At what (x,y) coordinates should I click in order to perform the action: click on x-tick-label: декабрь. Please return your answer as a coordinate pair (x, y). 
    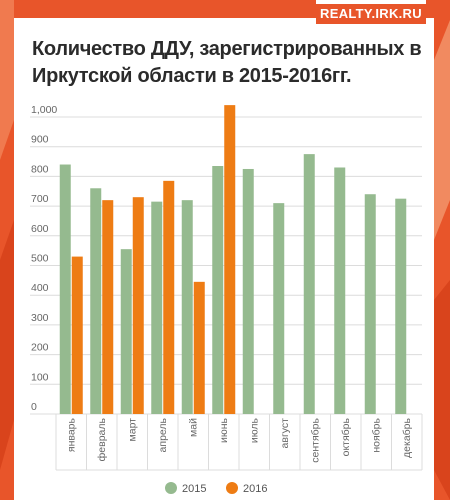
    Looking at the image, I should click on (407, 437).